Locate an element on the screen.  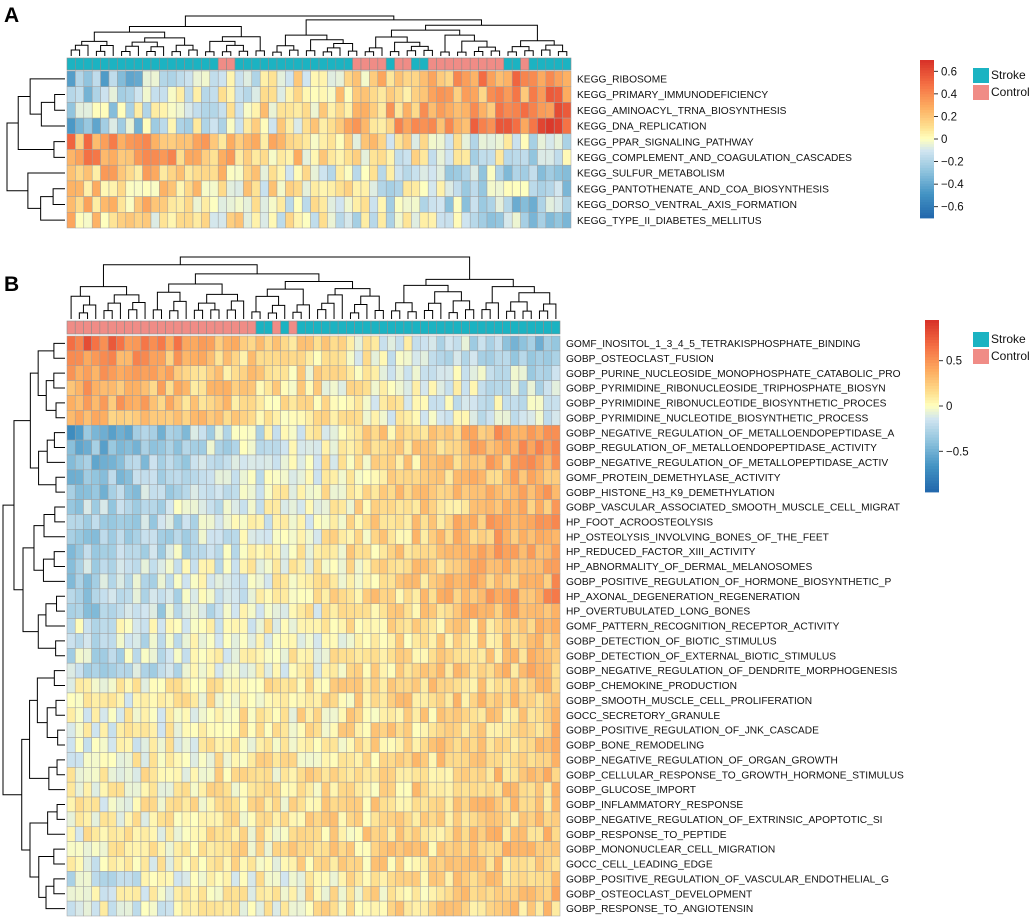
panel-a-colorbar-tick-label: −0.4 is located at coordinates (952, 185).